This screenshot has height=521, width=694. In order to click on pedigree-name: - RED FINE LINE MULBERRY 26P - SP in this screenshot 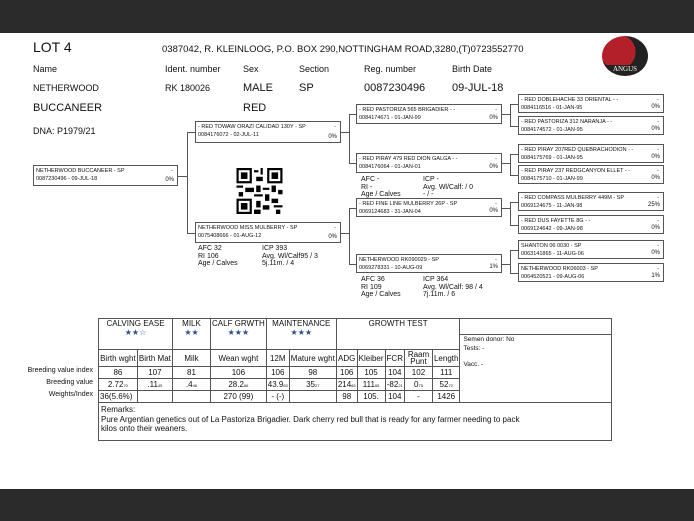, I will do `click(408, 204)`.